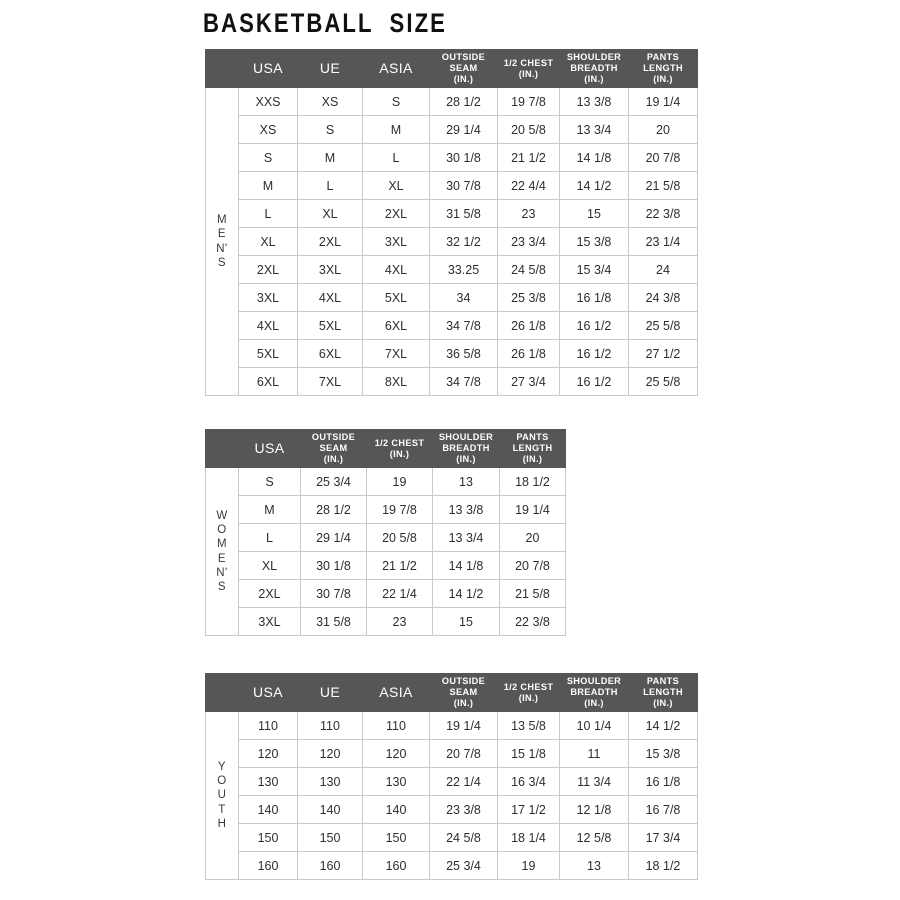 The height and width of the screenshot is (900, 900). I want to click on table-cell: 13 3/4, so click(466, 537).